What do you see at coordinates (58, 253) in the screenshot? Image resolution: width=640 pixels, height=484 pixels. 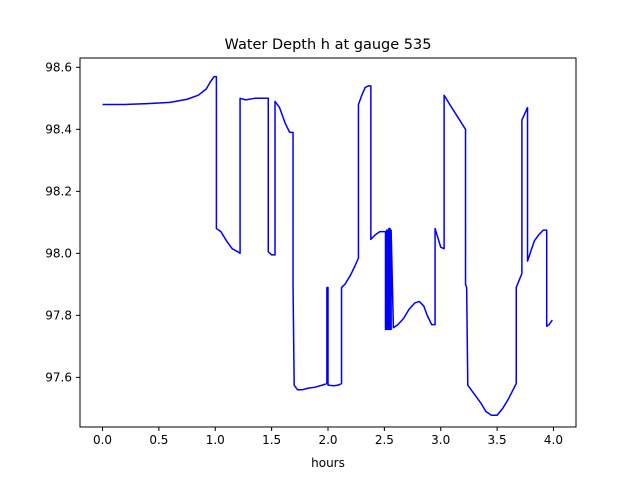 I see `y-tick-label: 98.0` at bounding box center [58, 253].